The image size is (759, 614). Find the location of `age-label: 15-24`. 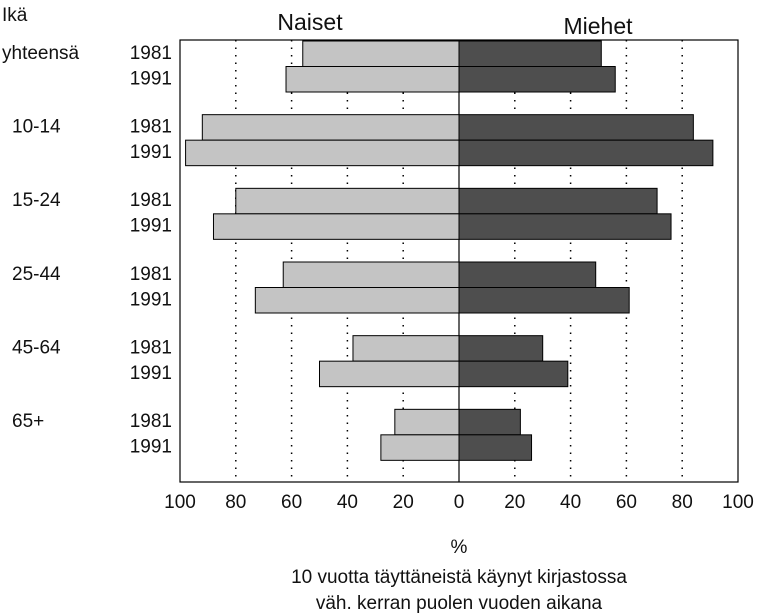

age-label: 15-24 is located at coordinates (36, 200).